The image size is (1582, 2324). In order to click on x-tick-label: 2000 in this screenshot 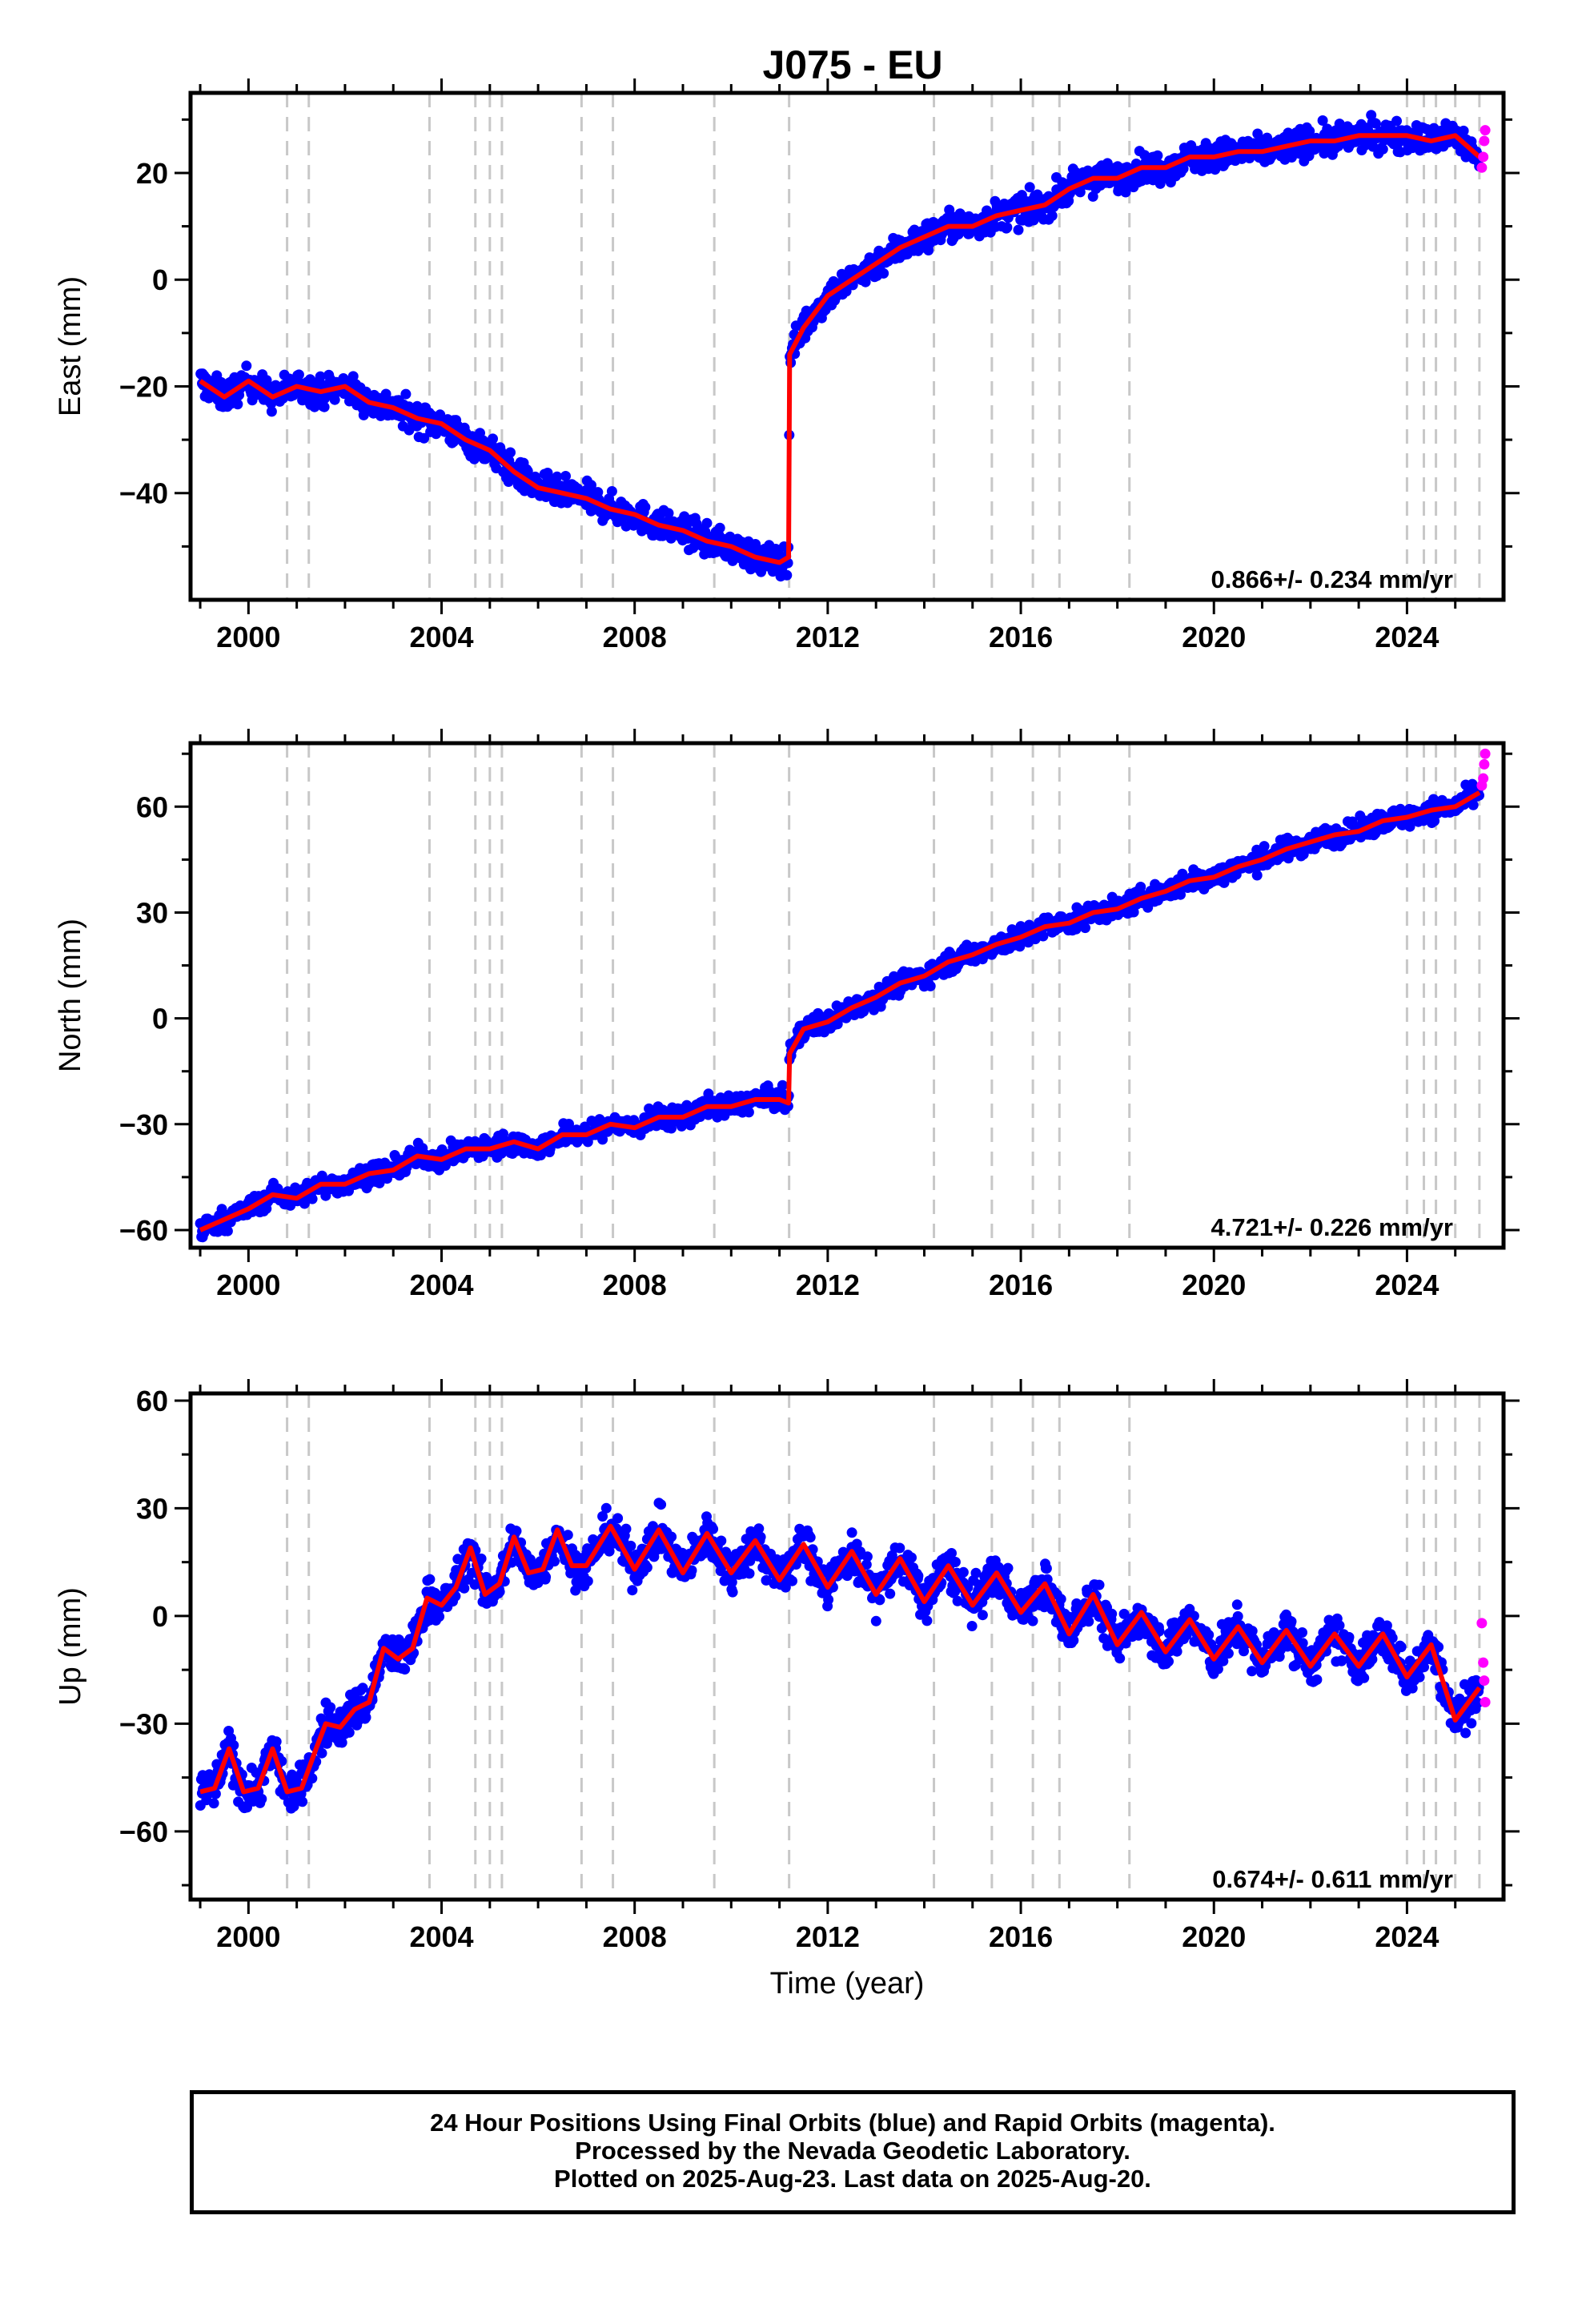, I will do `click(248, 637)`.